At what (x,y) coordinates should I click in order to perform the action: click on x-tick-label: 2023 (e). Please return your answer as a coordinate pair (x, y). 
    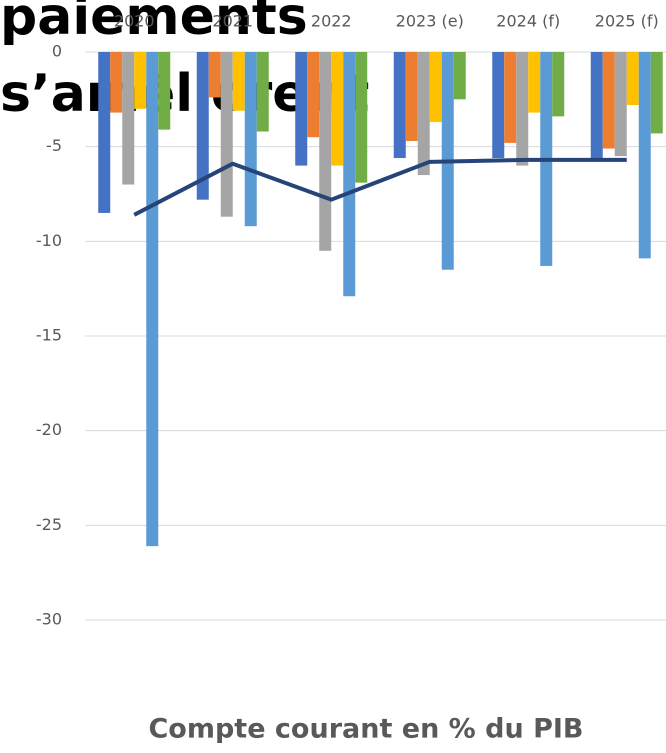
    Looking at the image, I should click on (430, 21).